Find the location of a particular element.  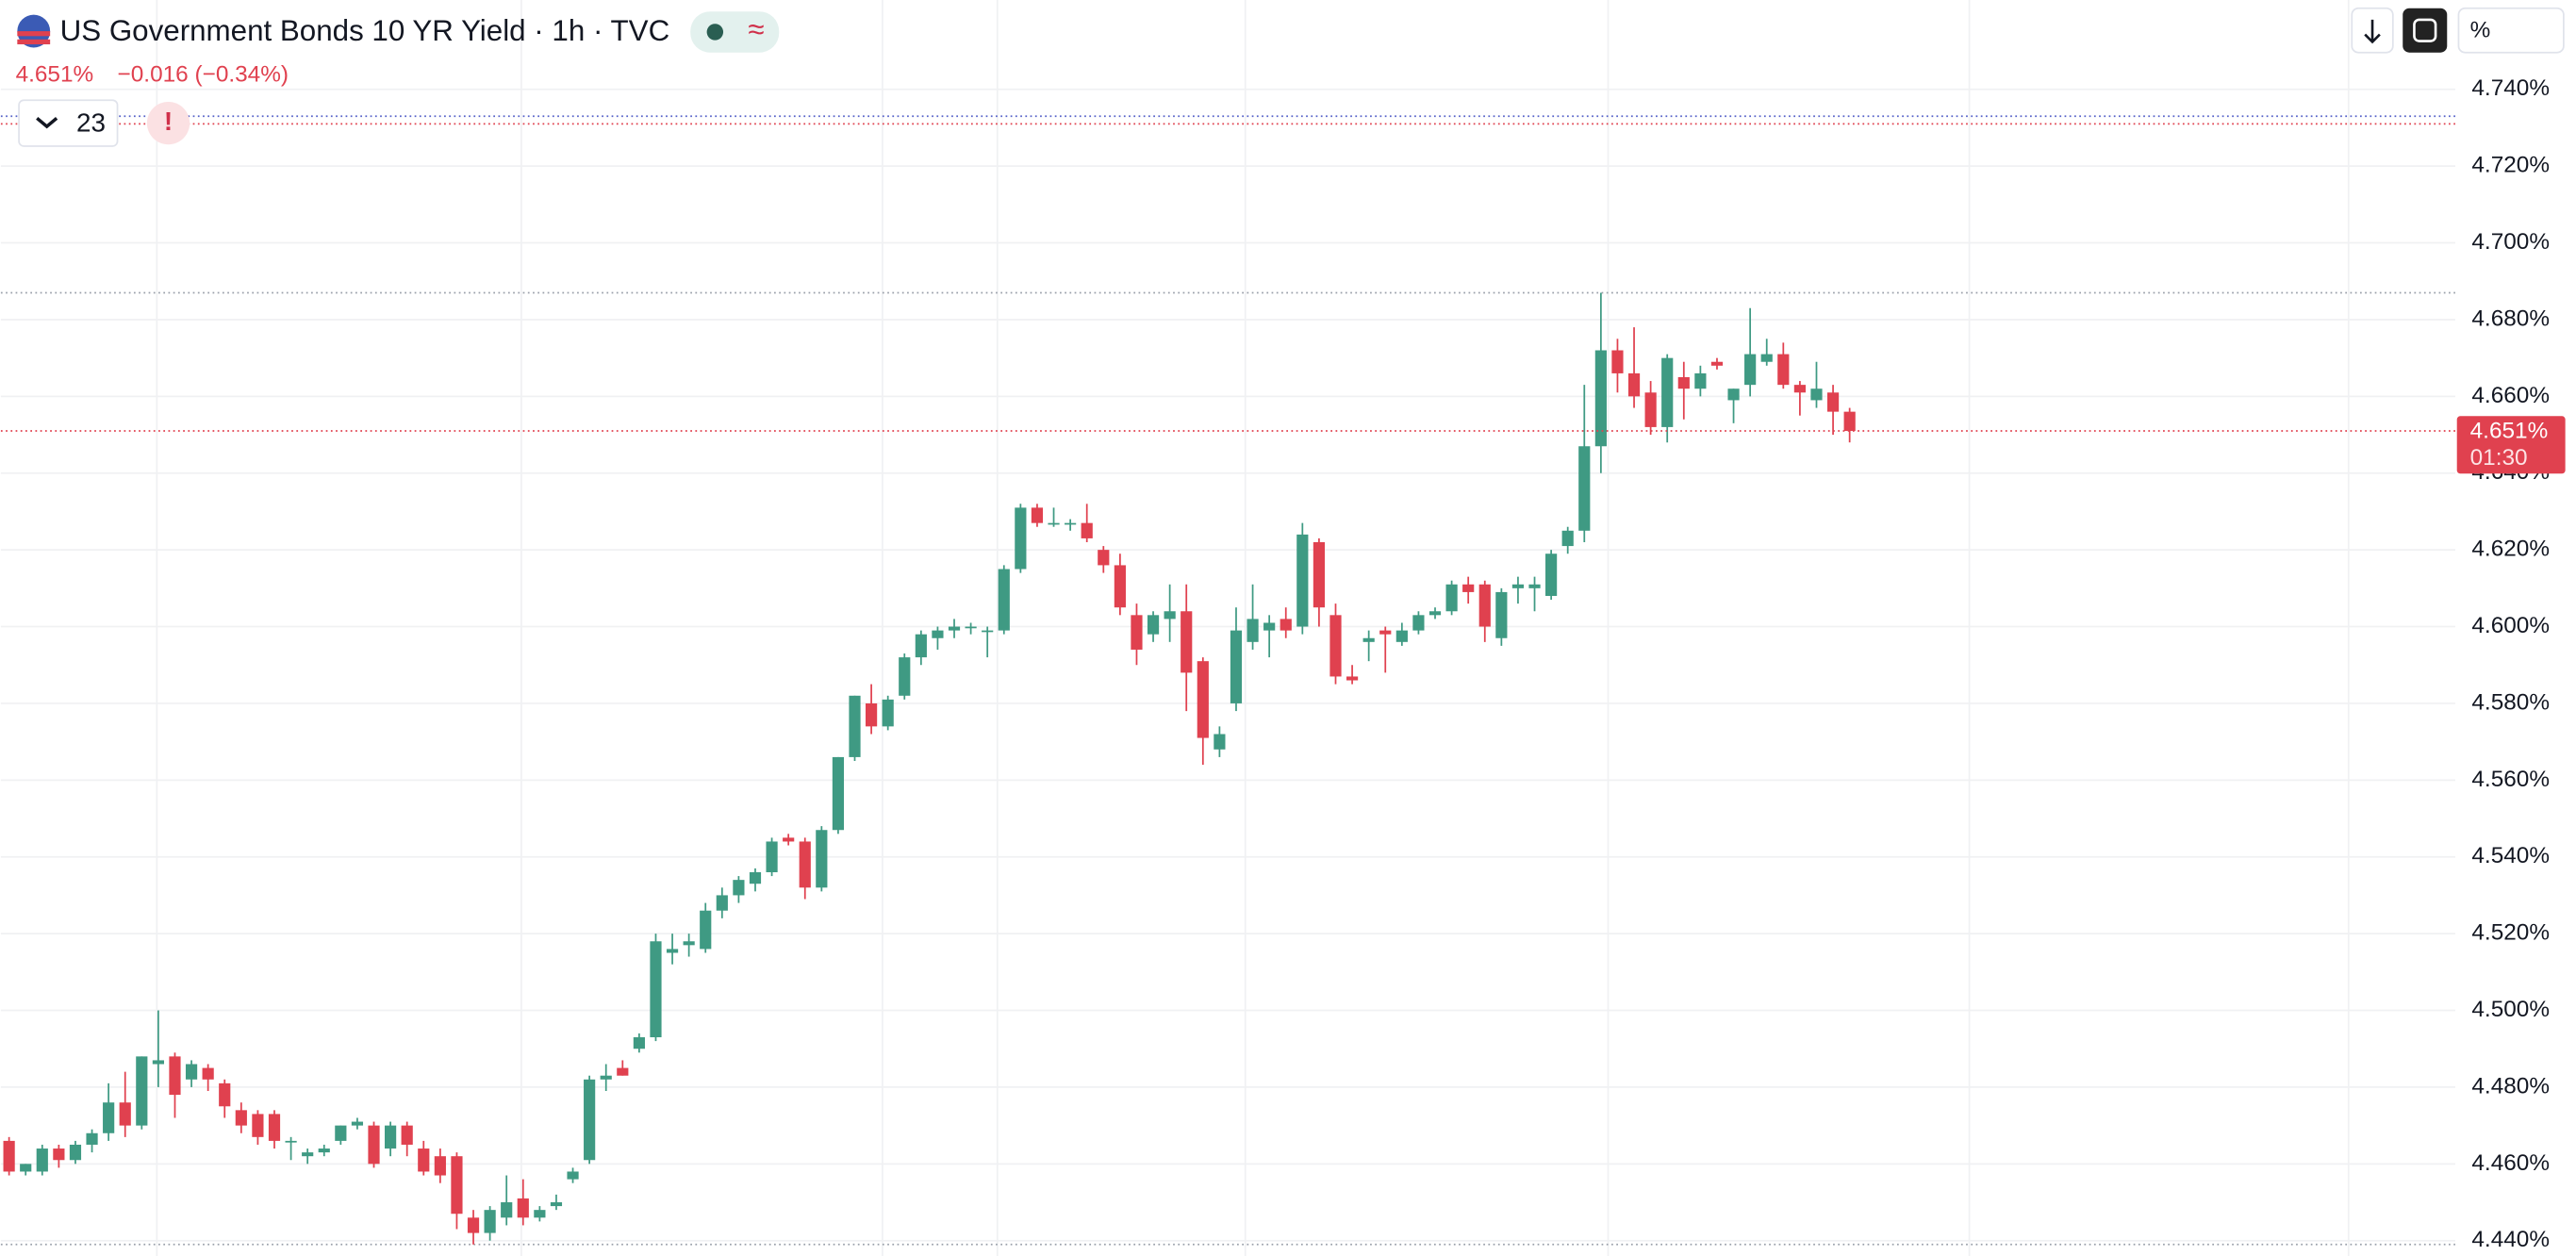

indicators-count: 23 is located at coordinates (91, 123).